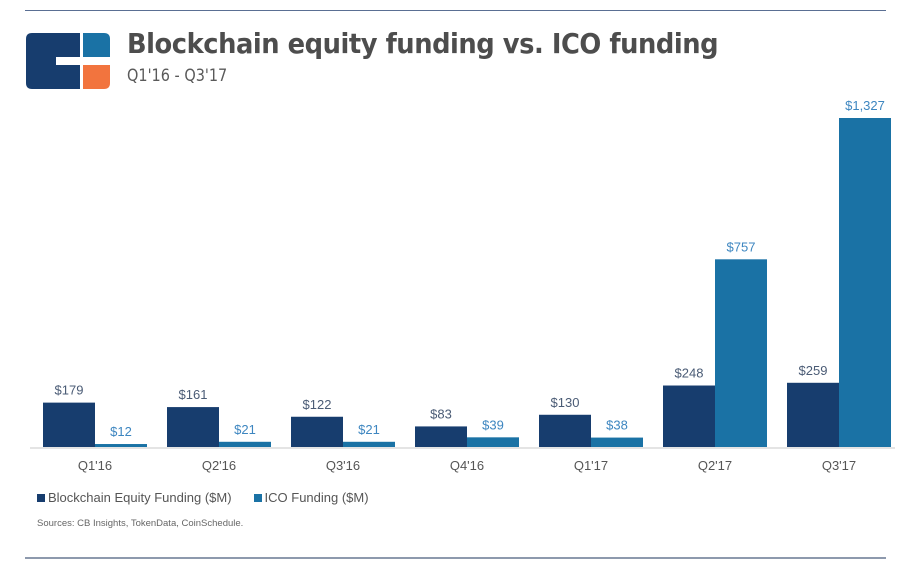 The image size is (917, 568). What do you see at coordinates (741, 246) in the screenshot?
I see `data-label-ico-5: $757` at bounding box center [741, 246].